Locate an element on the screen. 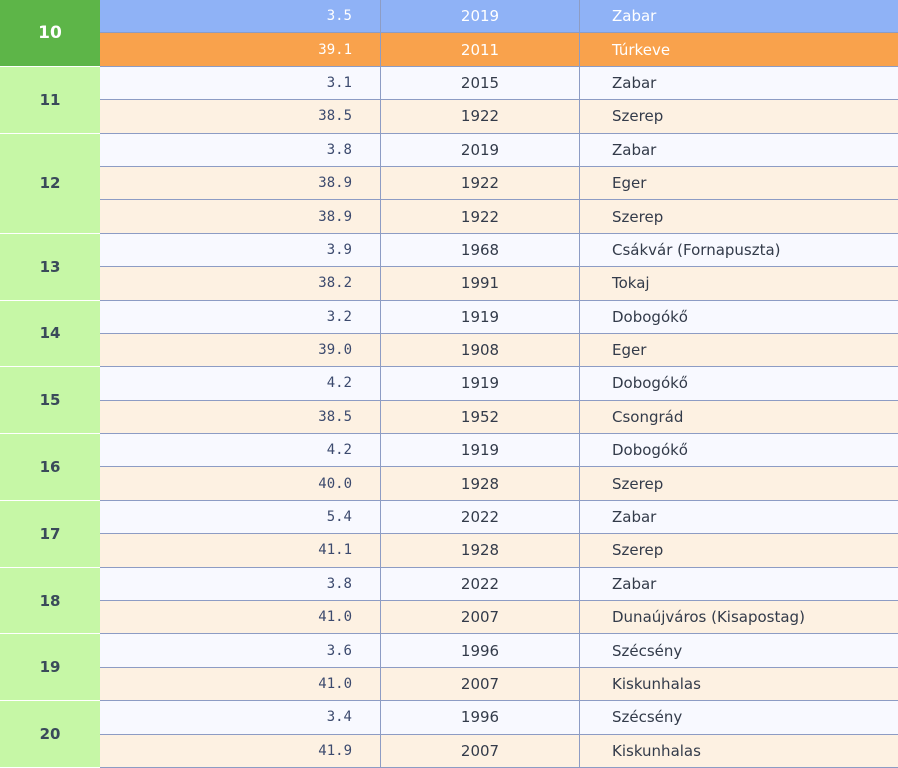 The width and height of the screenshot is (898, 768). temperature-cell: 3.4 is located at coordinates (339, 717).